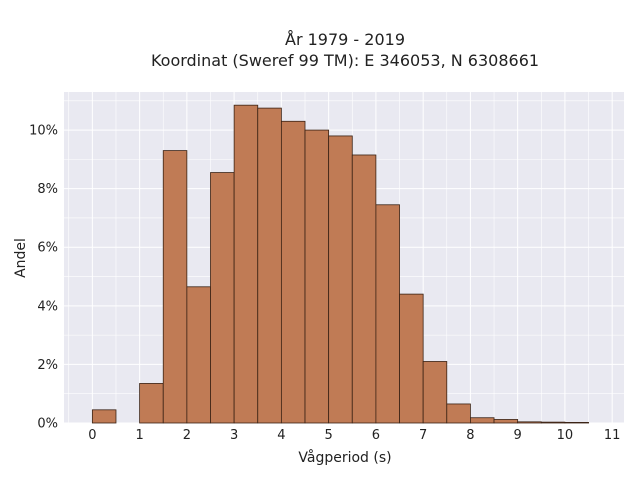 Image resolution: width=640 pixels, height=480 pixels. Describe the element at coordinates (47, 306) in the screenshot. I see `y-tick-label: 4%` at that location.